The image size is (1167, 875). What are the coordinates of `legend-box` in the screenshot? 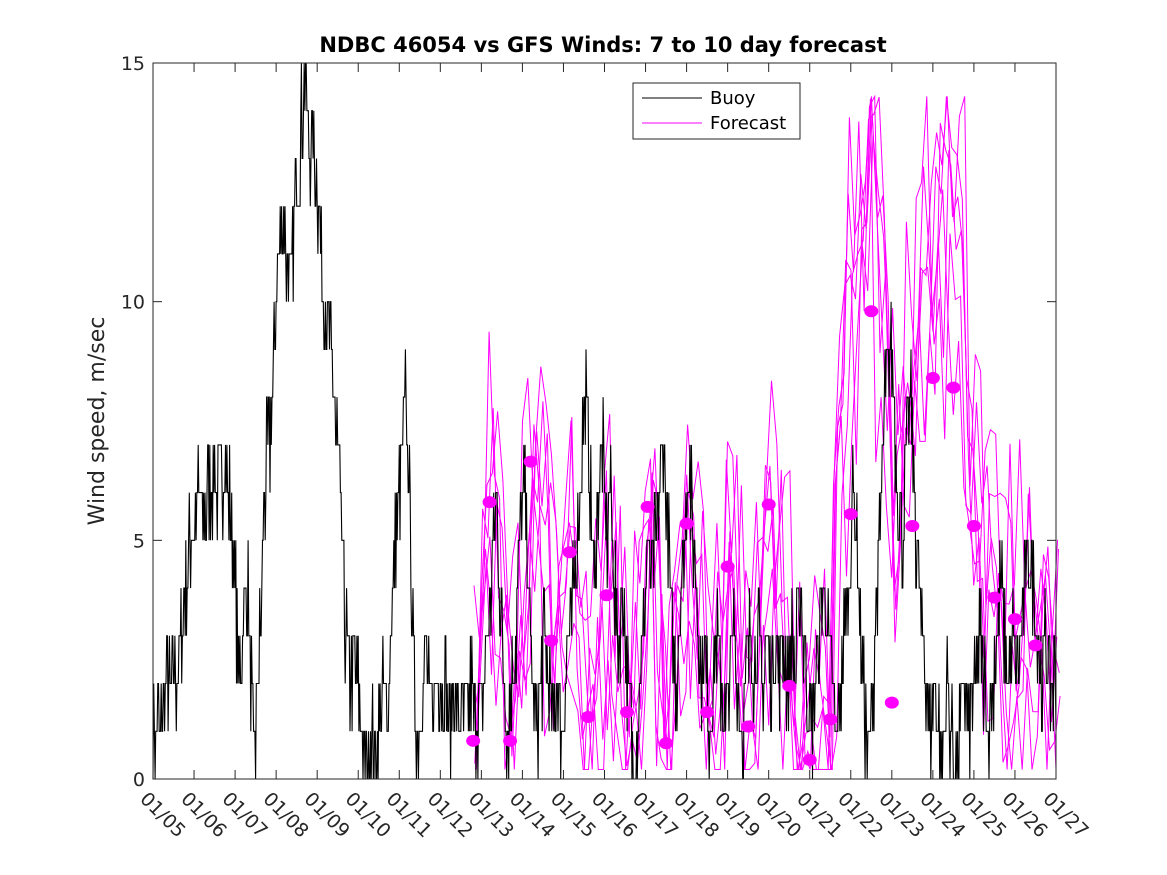 It's located at (716, 111).